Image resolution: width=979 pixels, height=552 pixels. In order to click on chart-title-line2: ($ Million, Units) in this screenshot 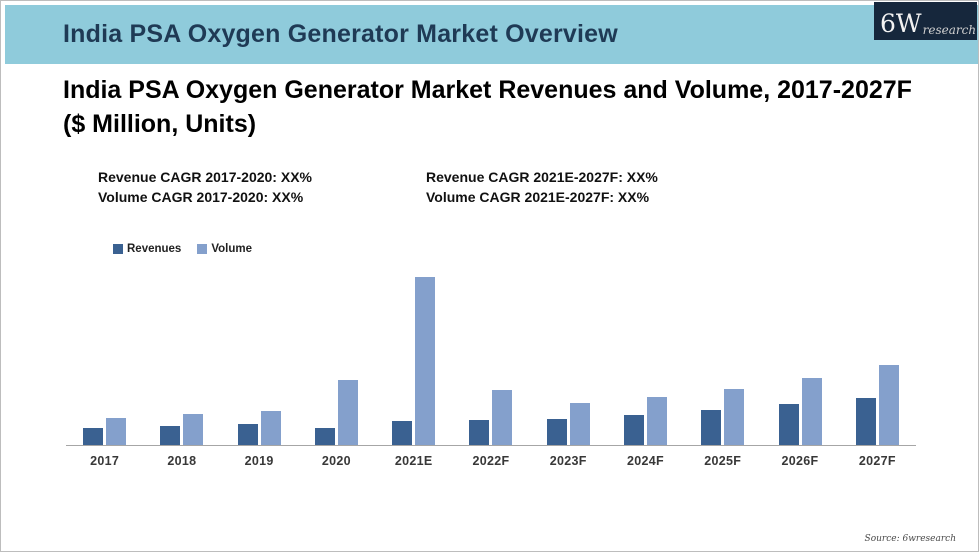, I will do `click(160, 124)`.